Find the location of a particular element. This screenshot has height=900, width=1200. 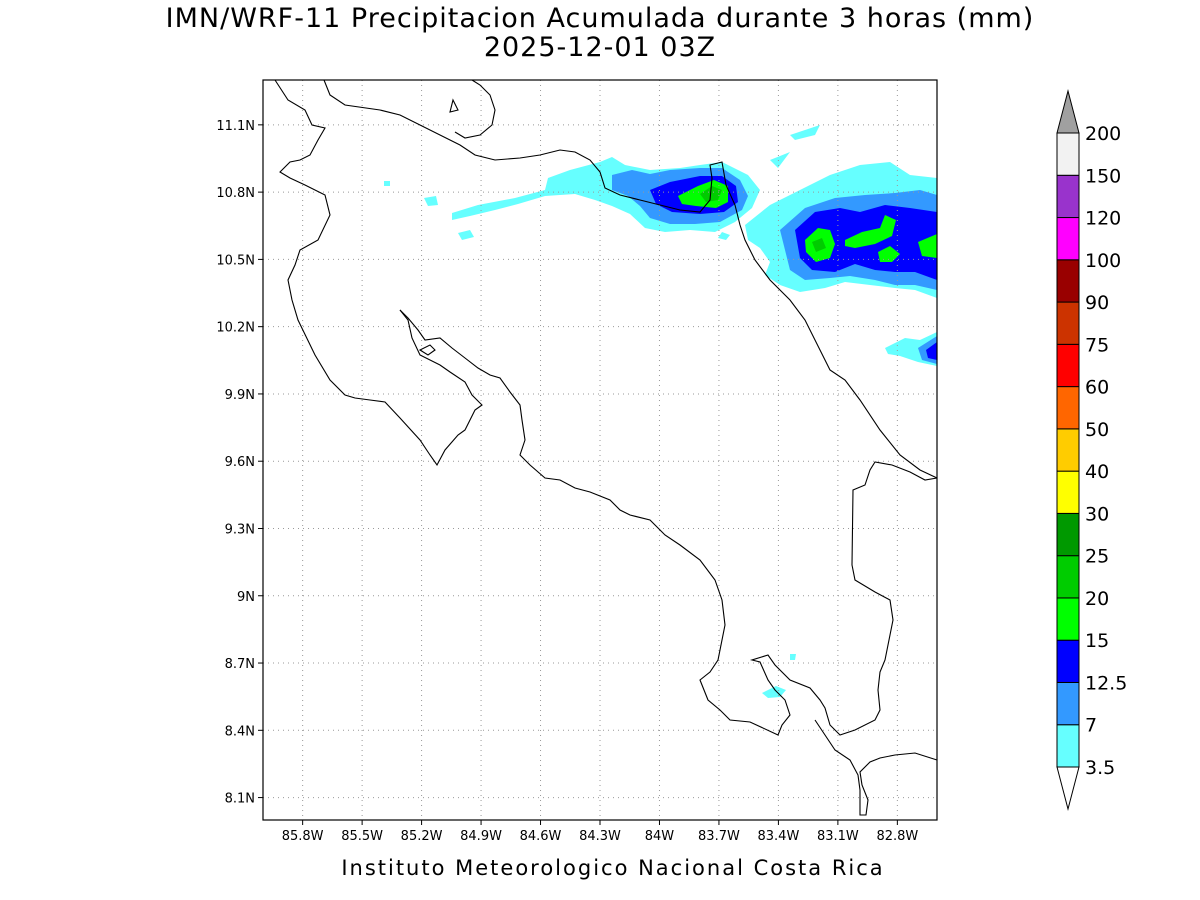

longitude-tick-label: 83.7W is located at coordinates (719, 836).